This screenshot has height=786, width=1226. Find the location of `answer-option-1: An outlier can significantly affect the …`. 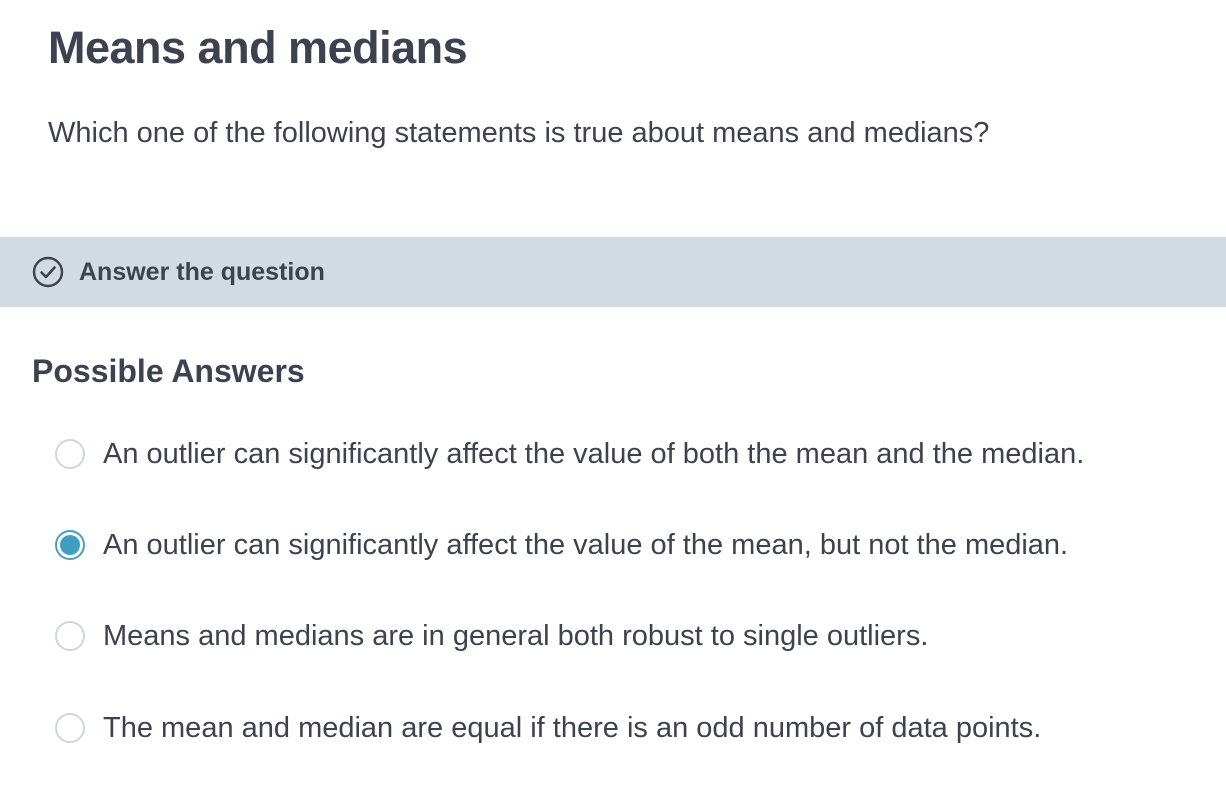

answer-option-1: An outlier can significantly affect the … is located at coordinates (569, 454).